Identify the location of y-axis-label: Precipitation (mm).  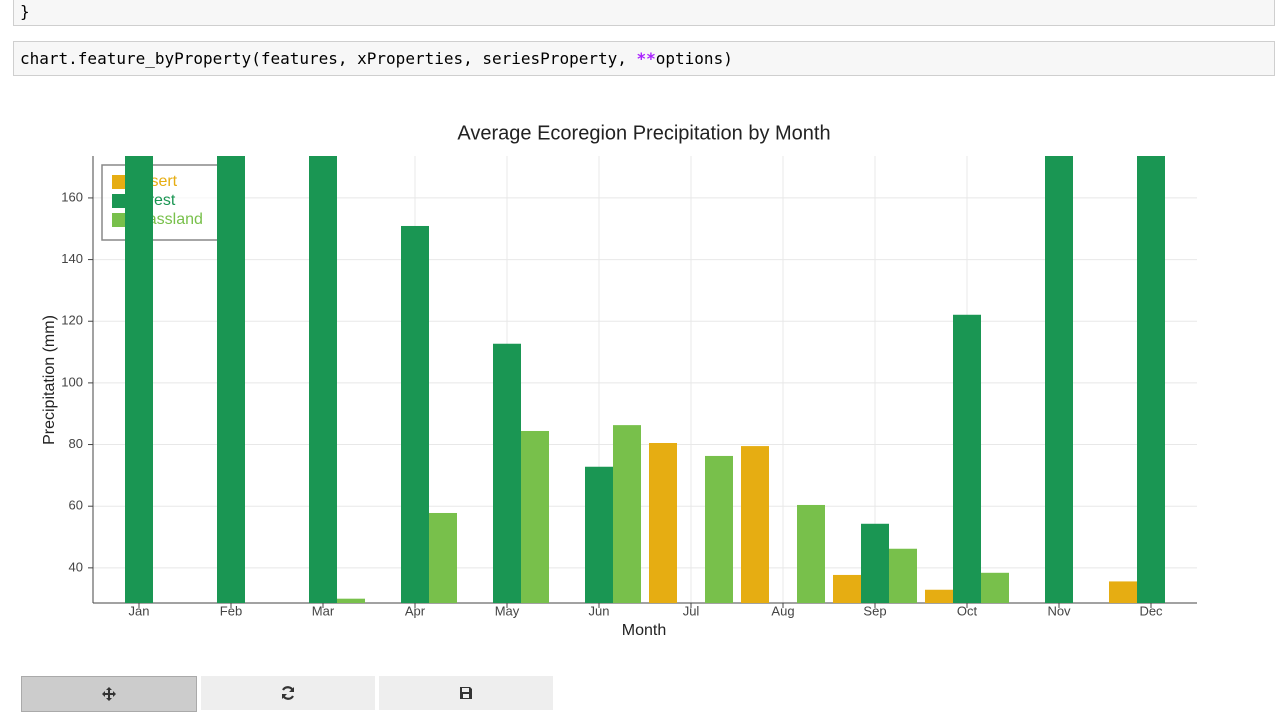
(49, 380).